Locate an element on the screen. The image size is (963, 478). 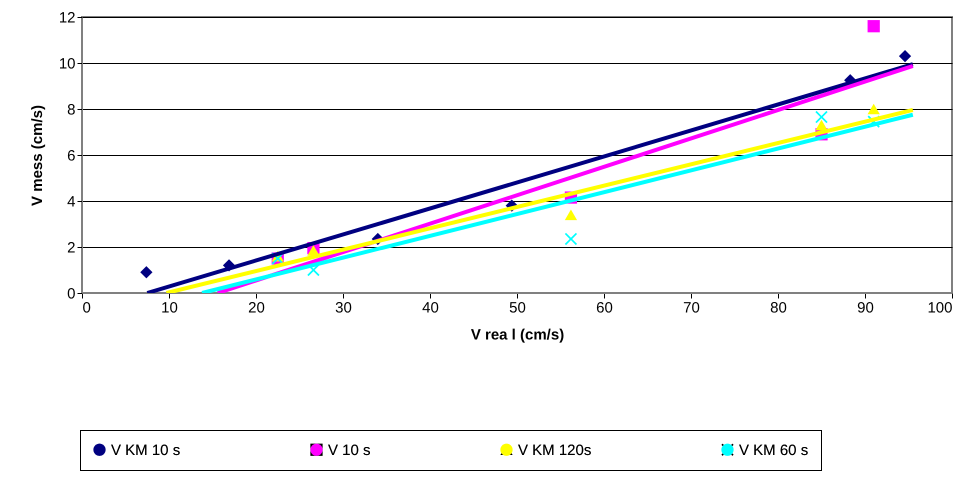
x-tick-label: 20 is located at coordinates (256, 308).